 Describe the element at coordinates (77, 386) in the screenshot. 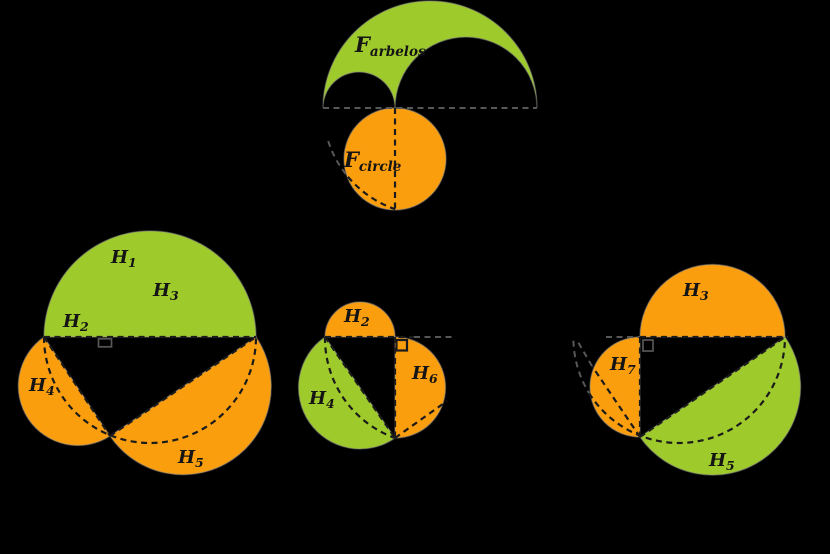

I see `chord-ap-dashed` at that location.